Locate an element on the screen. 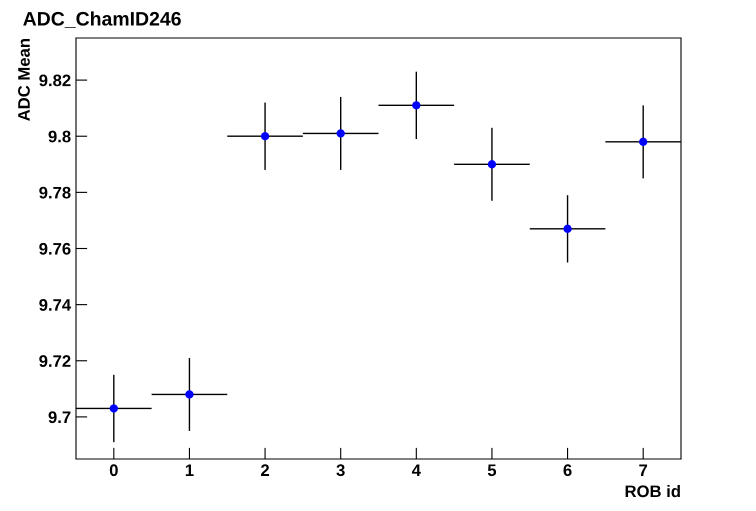 The height and width of the screenshot is (511, 756). x-tick-label: 6 is located at coordinates (568, 470).